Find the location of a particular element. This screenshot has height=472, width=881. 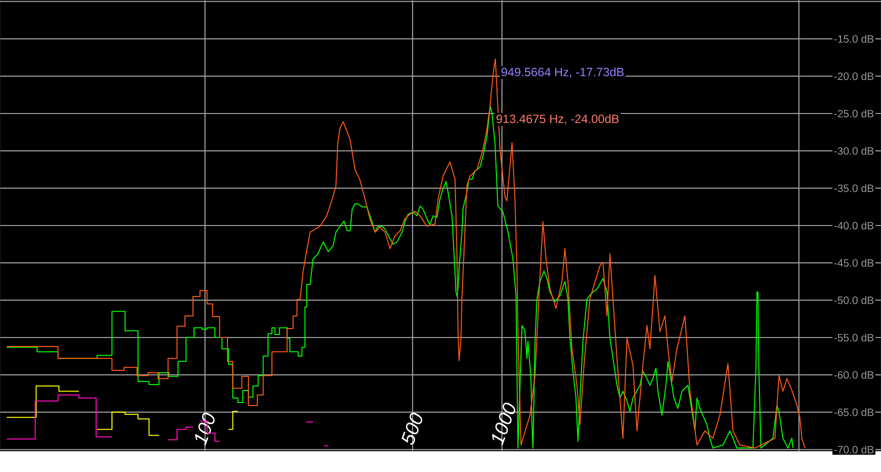

annotation: 913.4675 Hz, -24.00dB is located at coordinates (557, 119).